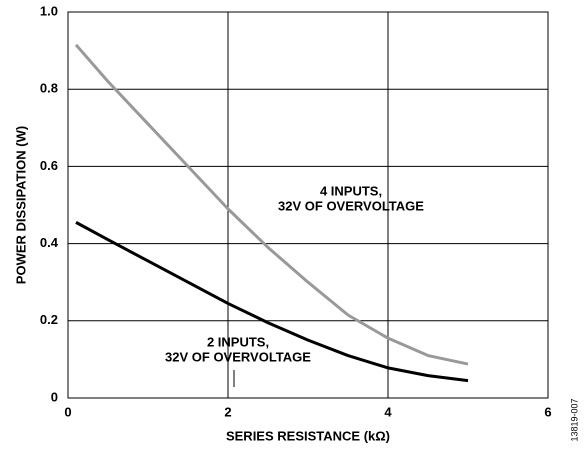 This screenshot has width=587, height=451. I want to click on x-tick-label: 6, so click(547, 411).